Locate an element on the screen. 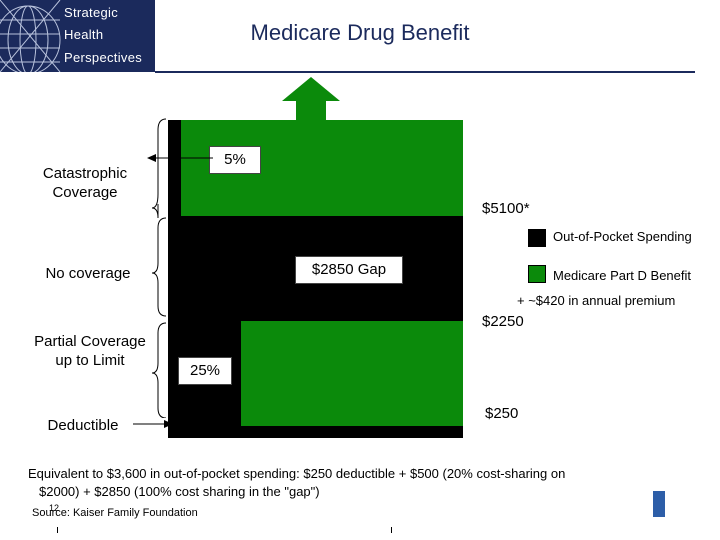 This screenshot has width=720, height=540. threshold-250: $250 is located at coordinates (502, 413).